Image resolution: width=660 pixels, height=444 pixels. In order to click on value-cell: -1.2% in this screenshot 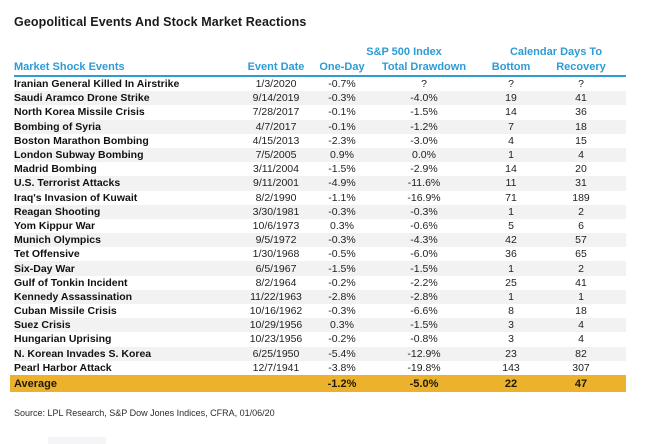, I will do `click(424, 126)`.